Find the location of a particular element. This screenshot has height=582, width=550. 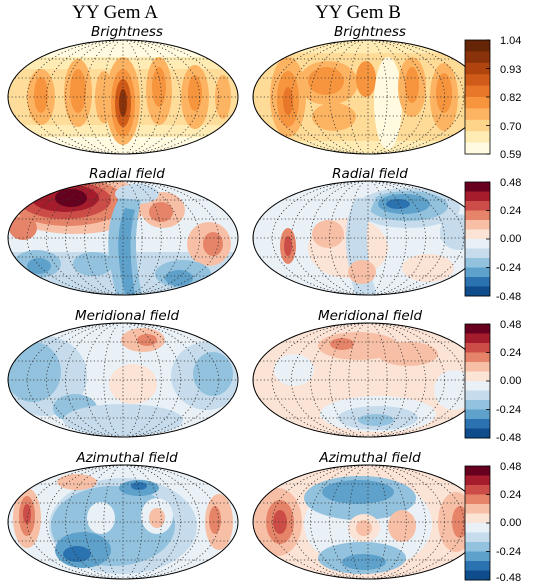

panel-title-azimuthal-a: Azimuthal field is located at coordinates (126, 458).